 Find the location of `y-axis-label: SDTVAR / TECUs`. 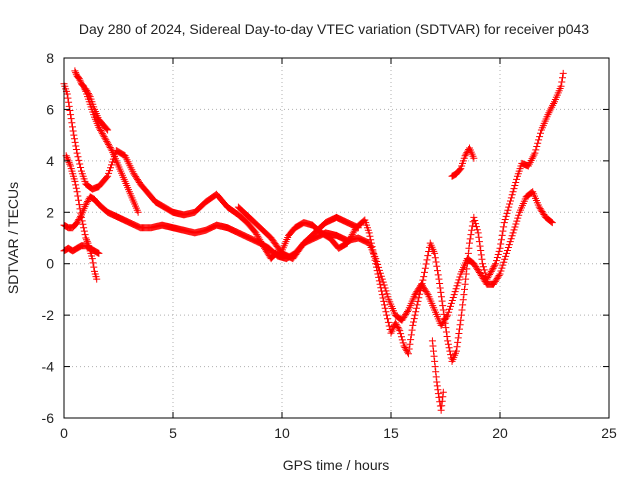

y-axis-label: SDTVAR / TECUs is located at coordinates (13, 238).